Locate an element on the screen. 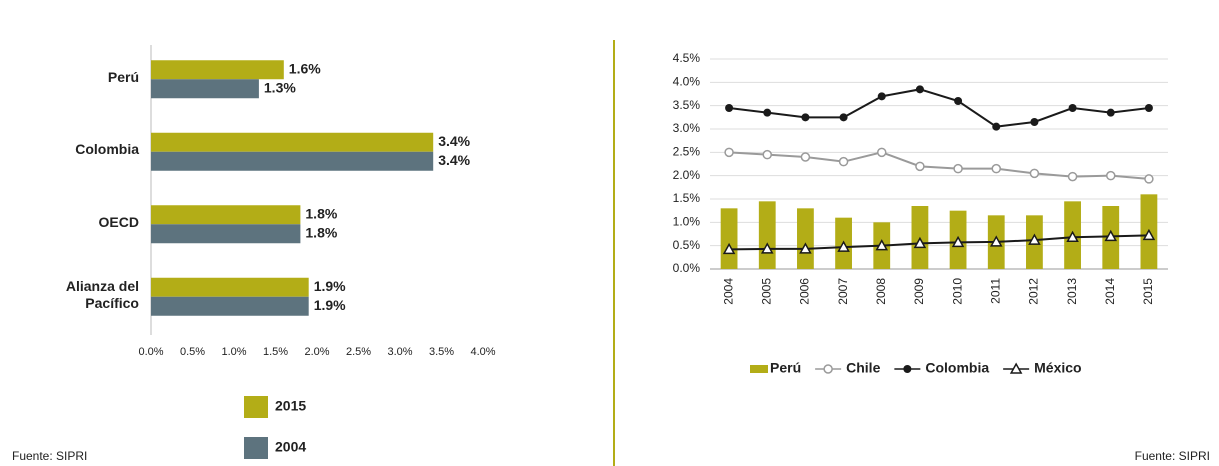  y-tick-label: 0.0% is located at coordinates (687, 268).